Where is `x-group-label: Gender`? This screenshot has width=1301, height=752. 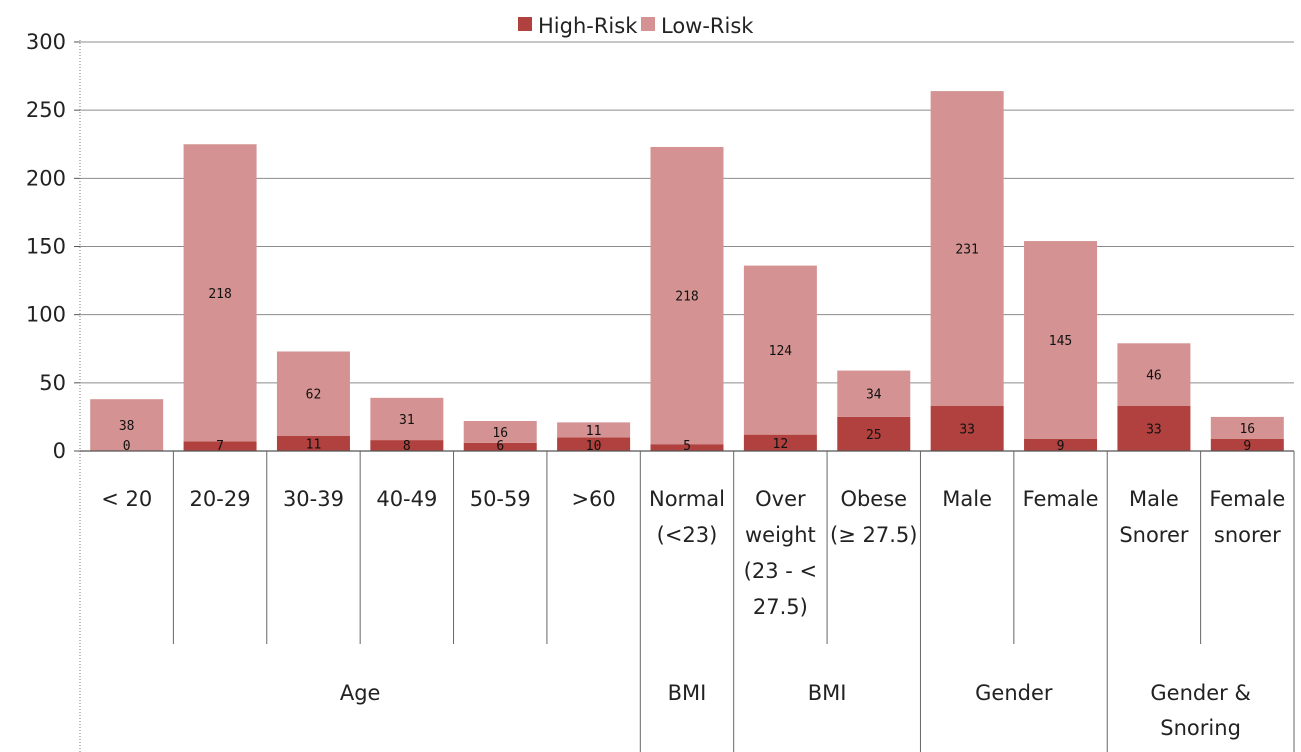 x-group-label: Gender is located at coordinates (1014, 693).